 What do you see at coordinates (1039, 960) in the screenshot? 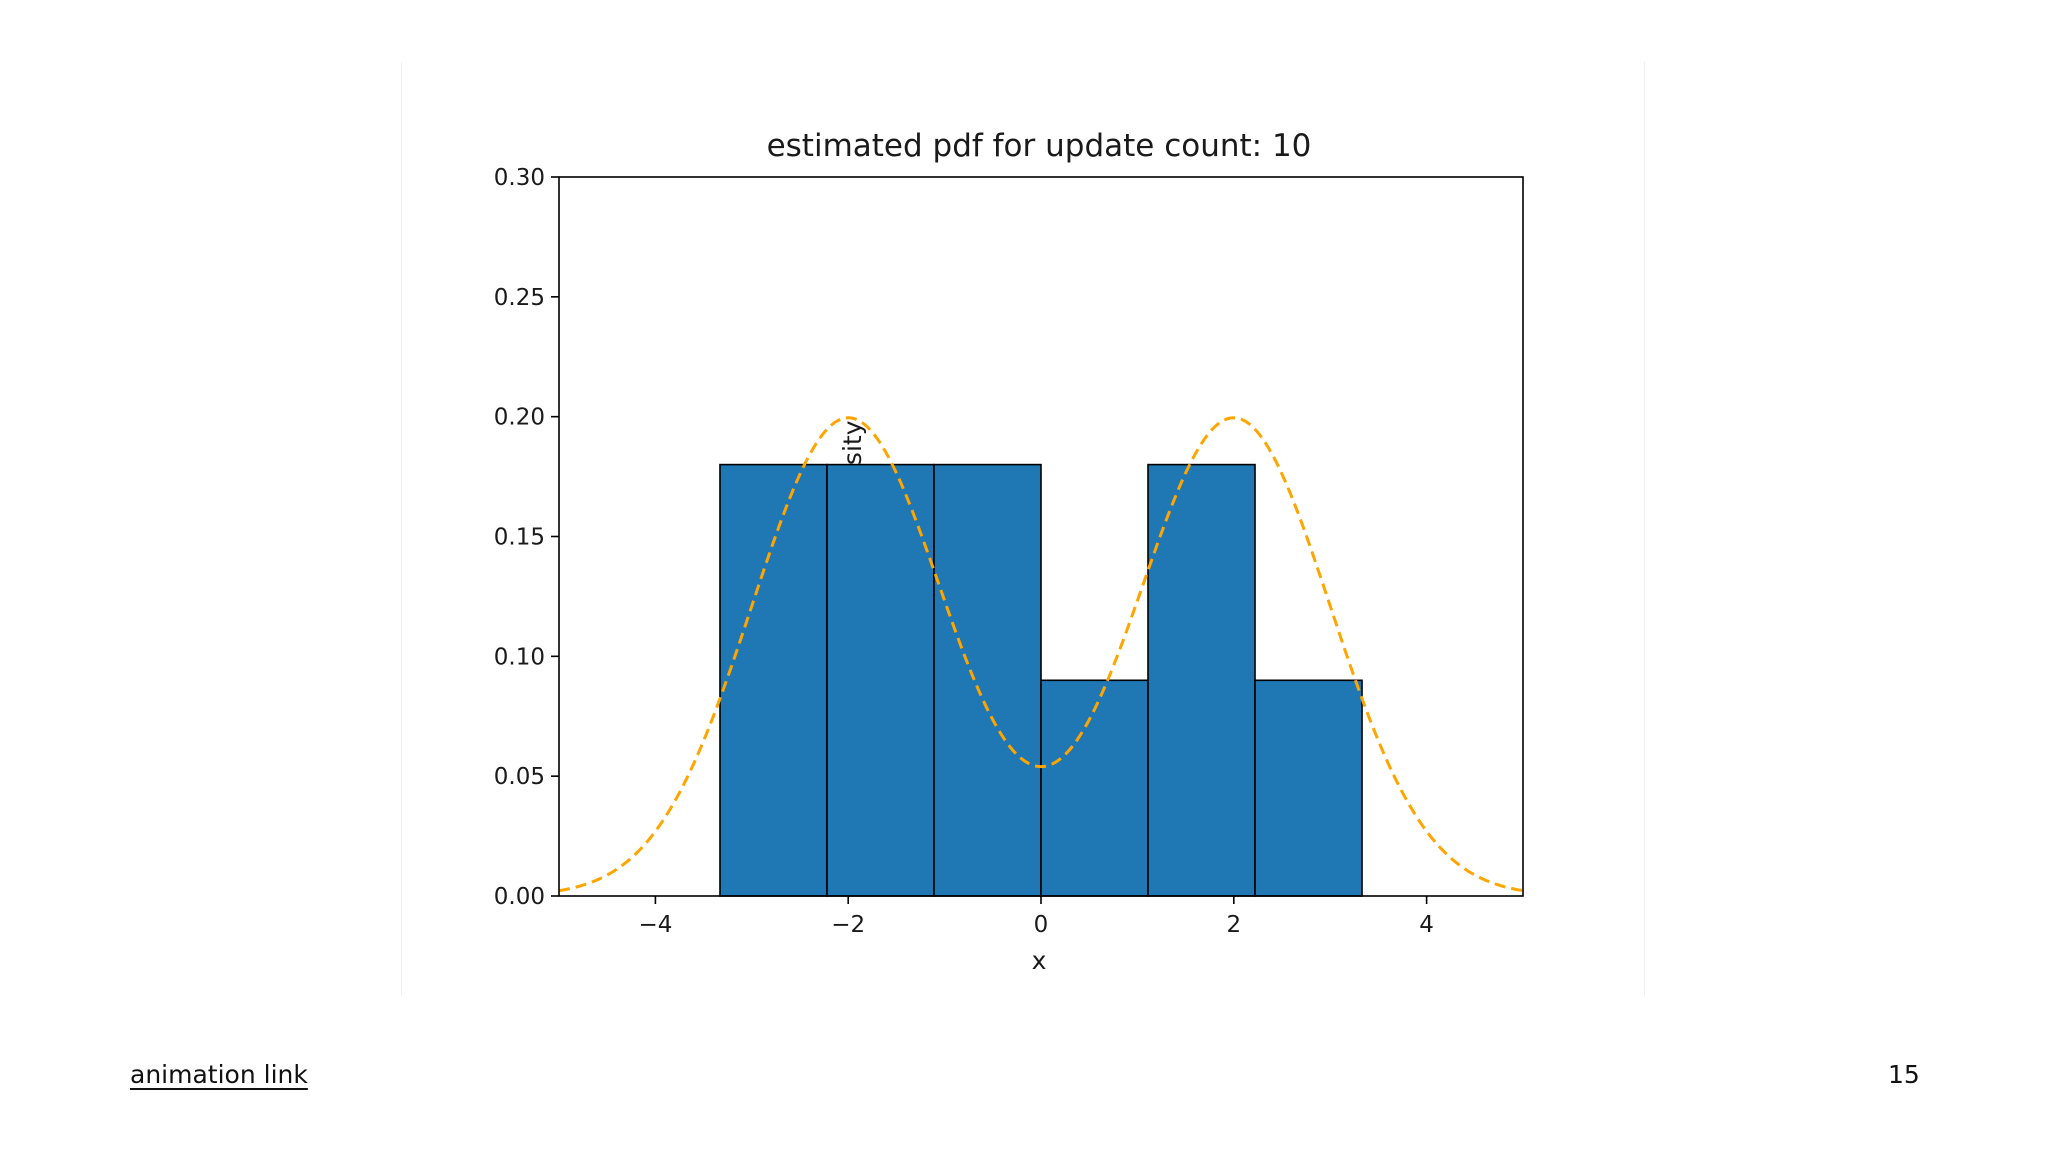
I see `x-axis-label: x` at bounding box center [1039, 960].